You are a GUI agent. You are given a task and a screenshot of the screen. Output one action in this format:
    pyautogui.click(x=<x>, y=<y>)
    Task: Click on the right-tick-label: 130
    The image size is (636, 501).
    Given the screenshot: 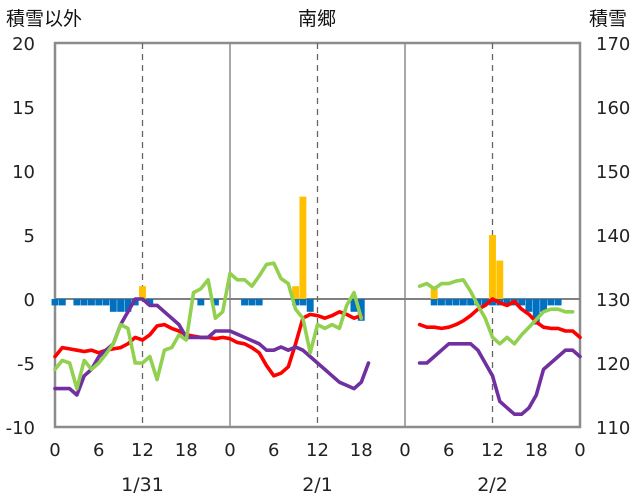 What is the action you would take?
    pyautogui.click(x=613, y=300)
    